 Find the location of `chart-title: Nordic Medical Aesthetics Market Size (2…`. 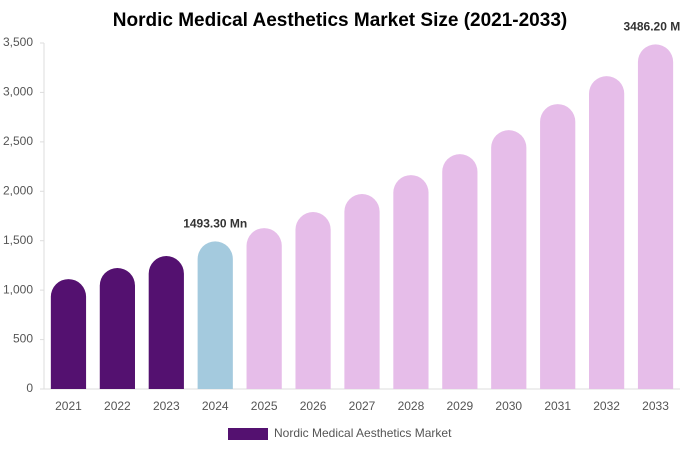

chart-title: Nordic Medical Aesthetics Market Size (2… is located at coordinates (340, 20).